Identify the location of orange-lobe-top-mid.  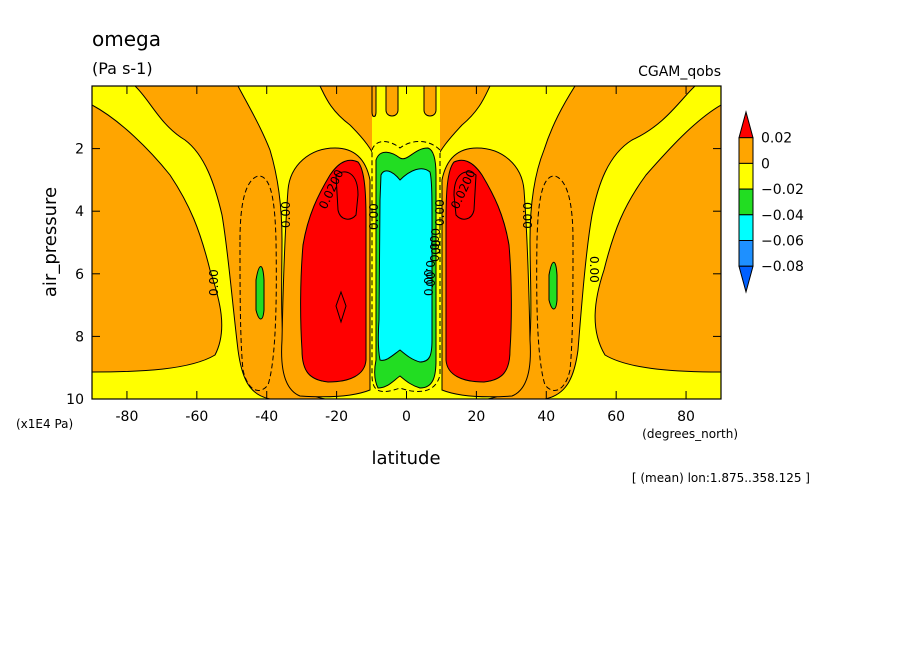
(392, 101).